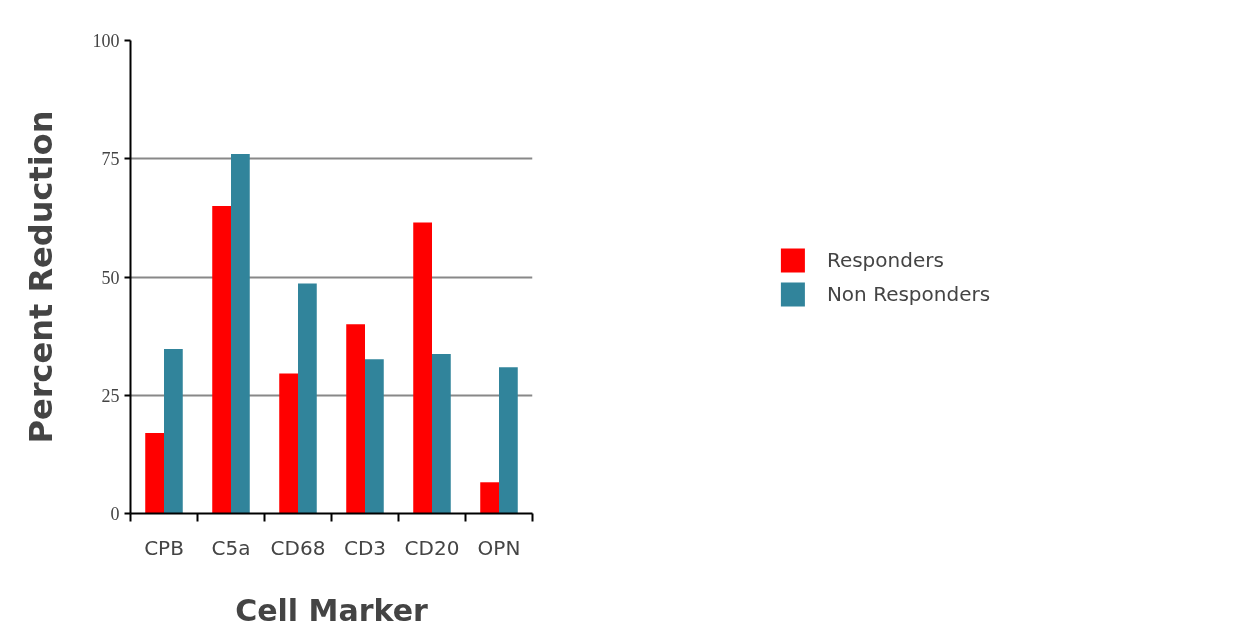  I want to click on y-axis-title: Percent Reduction, so click(40, 277).